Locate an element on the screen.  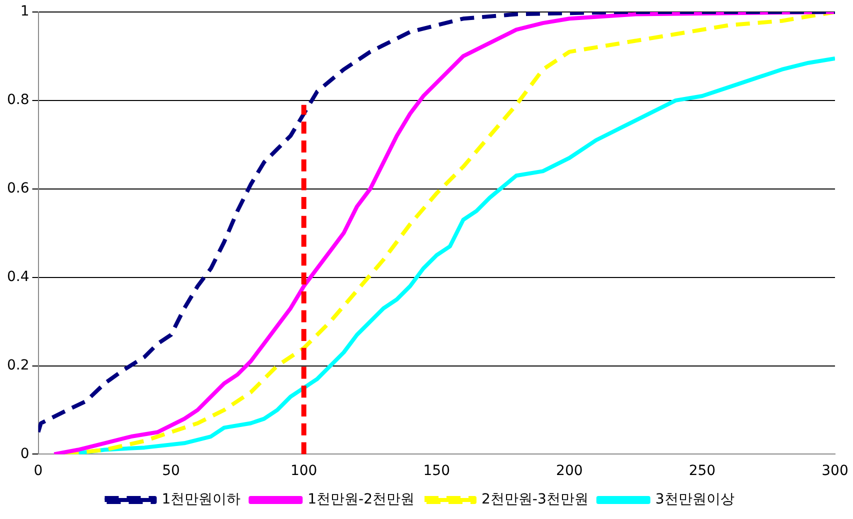
x-tick-label: 150 is located at coordinates (436, 471).